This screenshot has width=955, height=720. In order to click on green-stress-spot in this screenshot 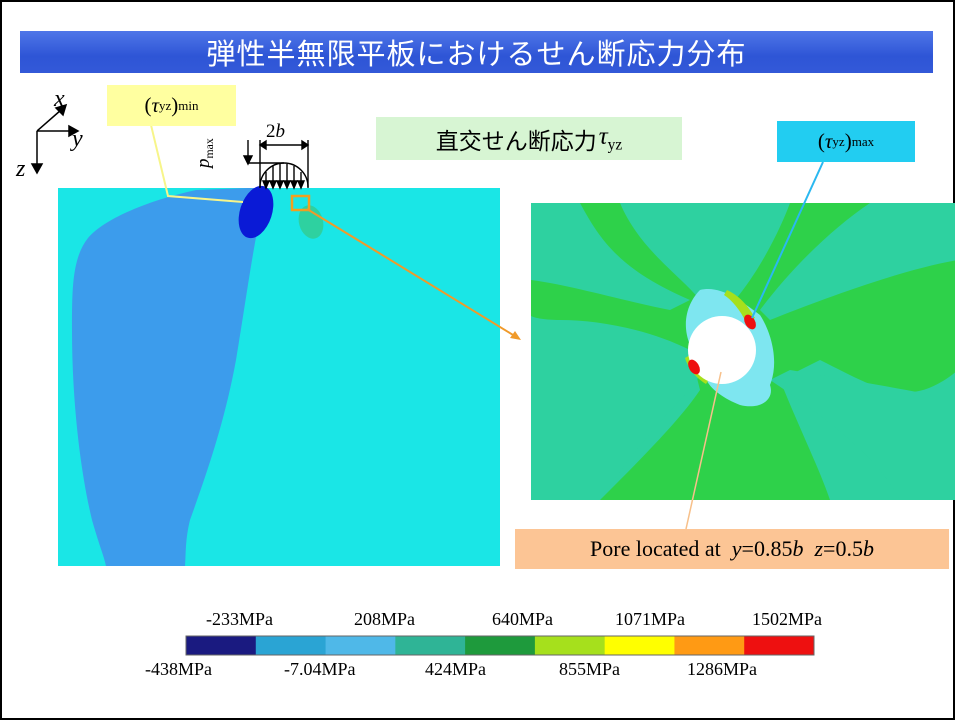, I will do `click(311, 222)`.